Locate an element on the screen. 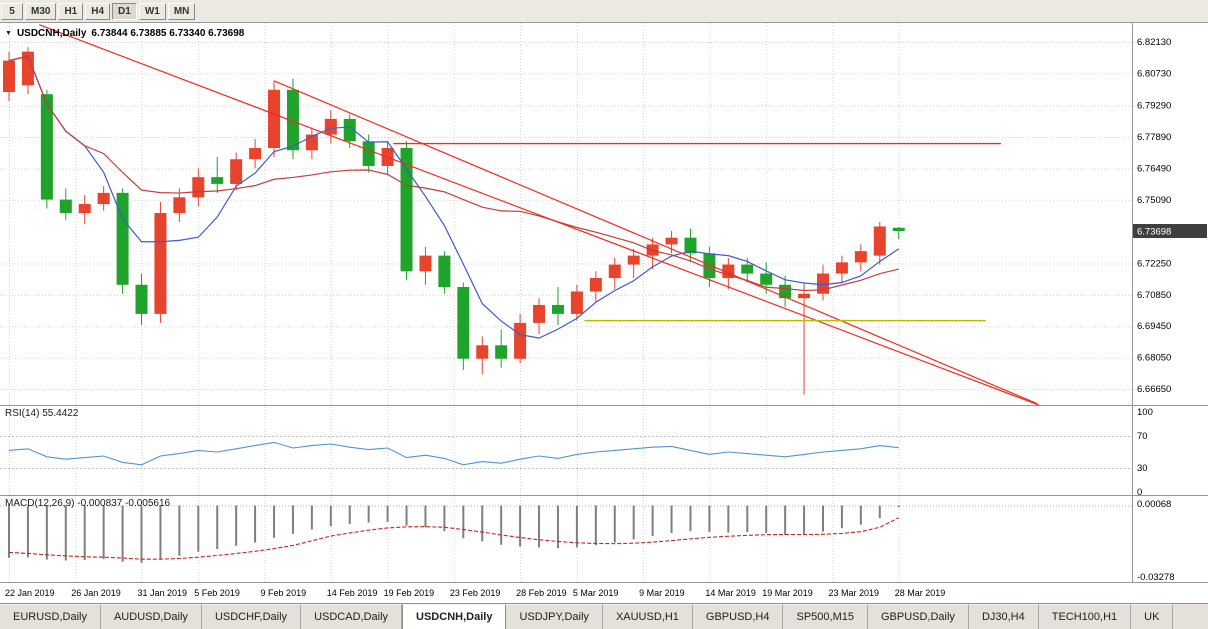 The image size is (1208, 629). tab-usdcnh-daily: USDCNH,Daily is located at coordinates (454, 616).